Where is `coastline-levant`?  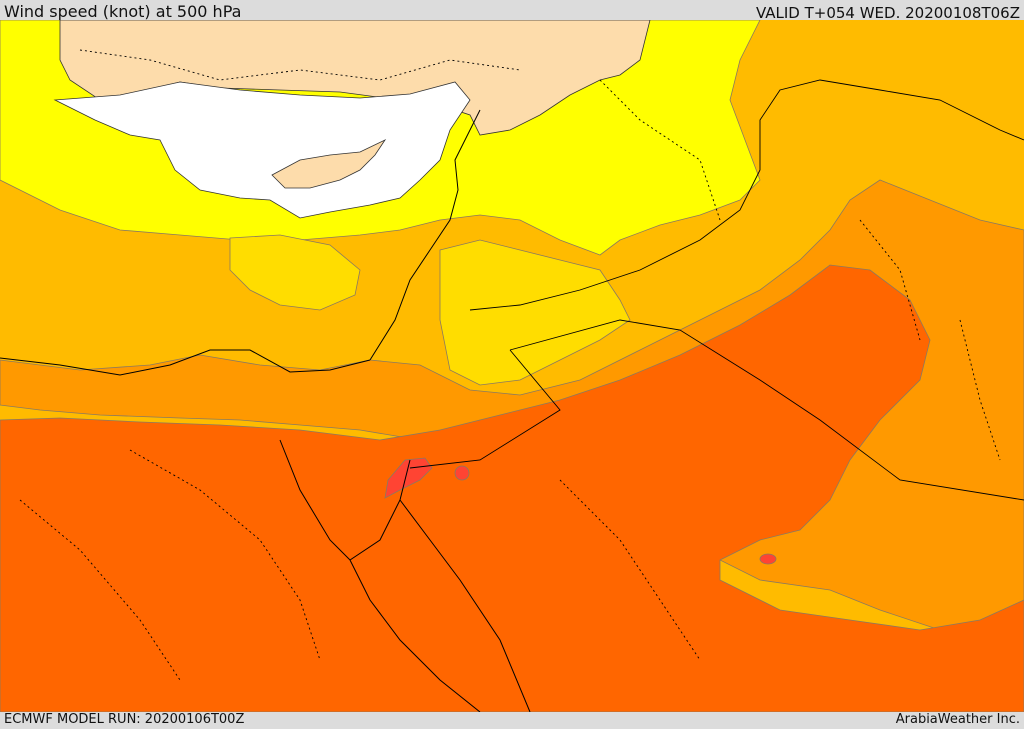
coastline-levant is located at coordinates (425, 235).